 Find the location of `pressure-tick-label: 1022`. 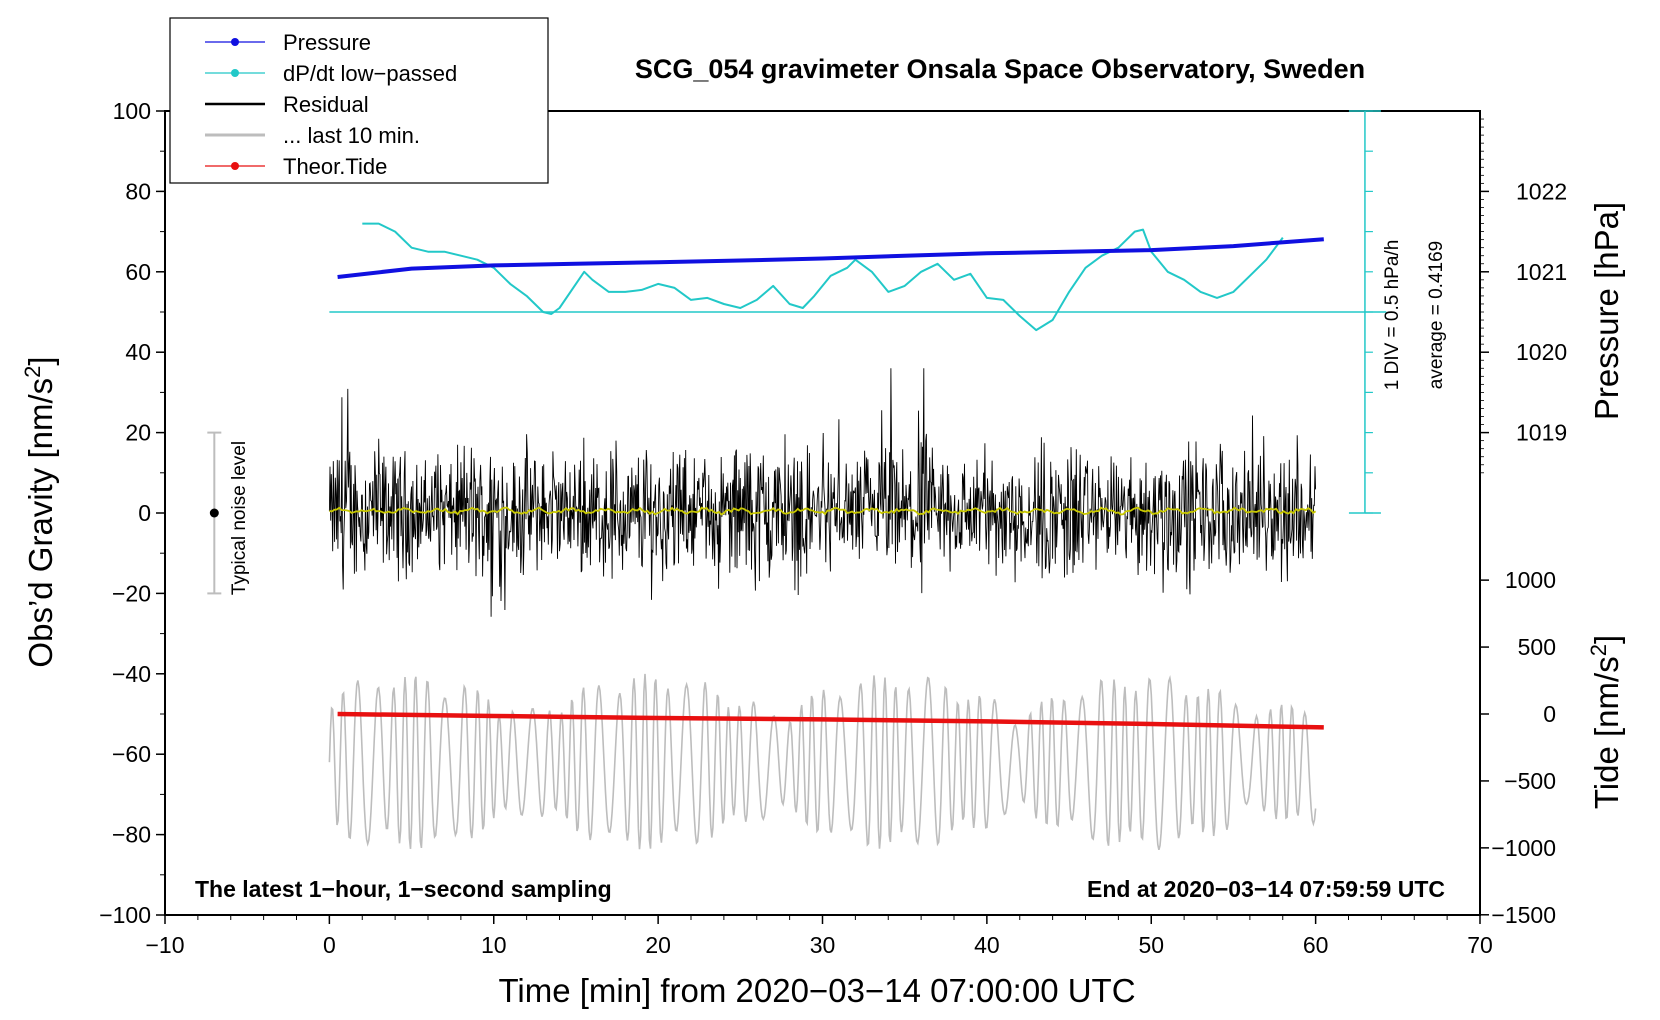

pressure-tick-label: 1022 is located at coordinates (1541, 191).